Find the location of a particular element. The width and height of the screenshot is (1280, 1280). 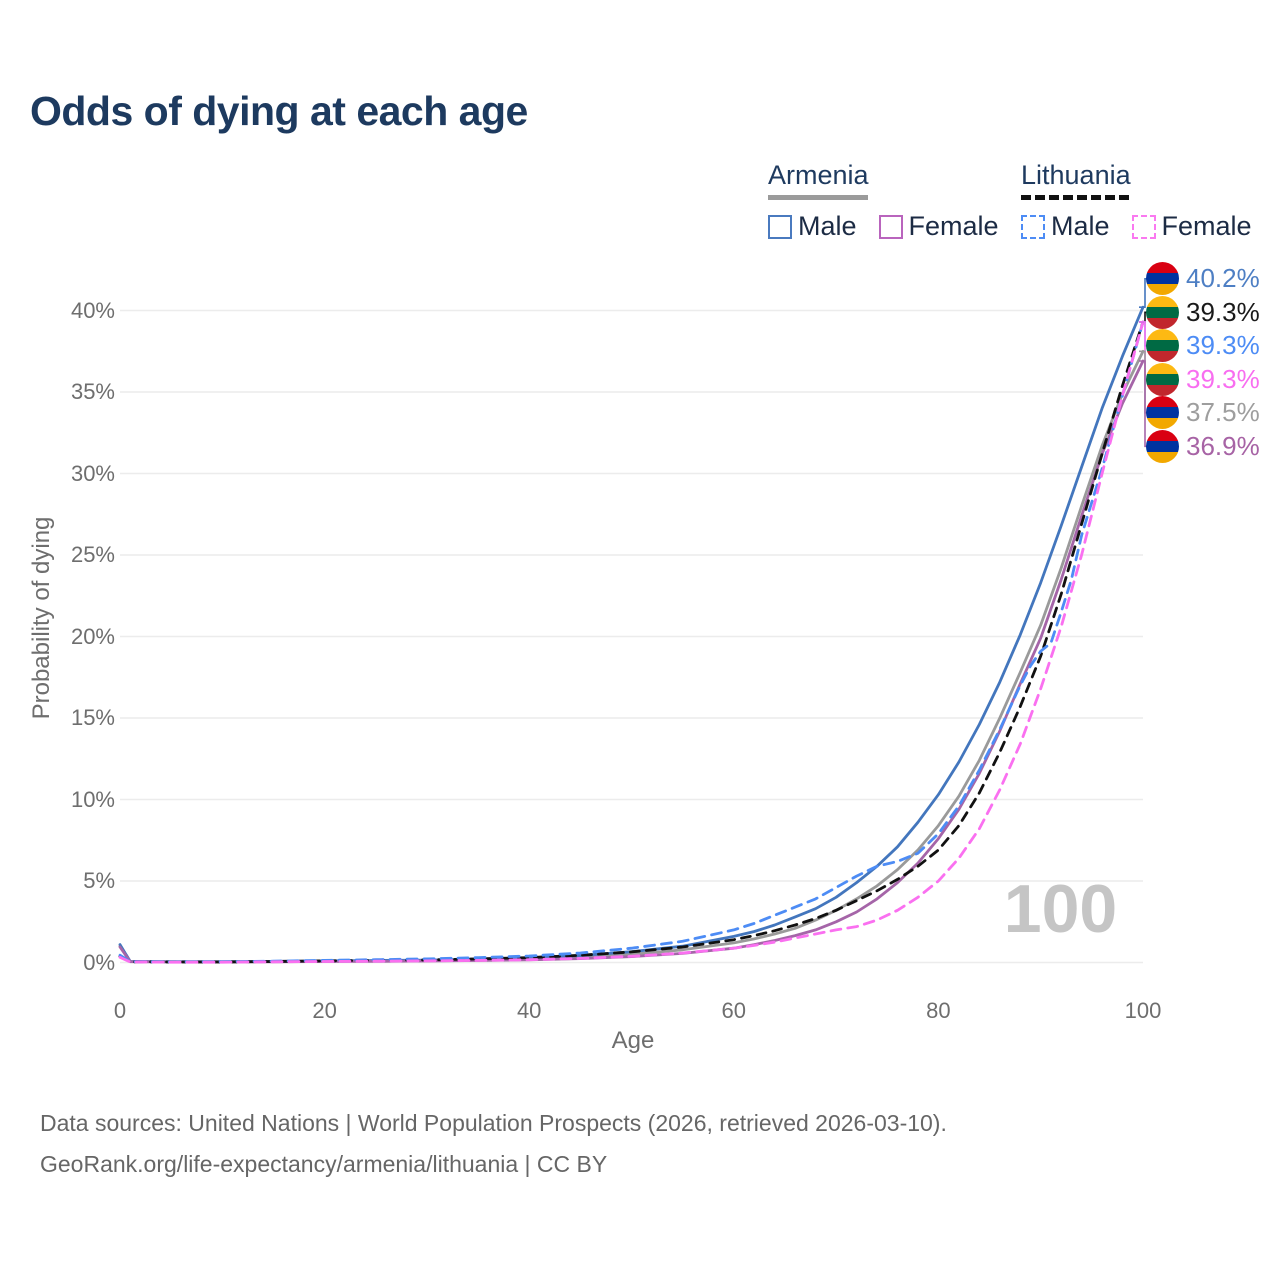

y-tick-10%: 10% is located at coordinates (92, 799).